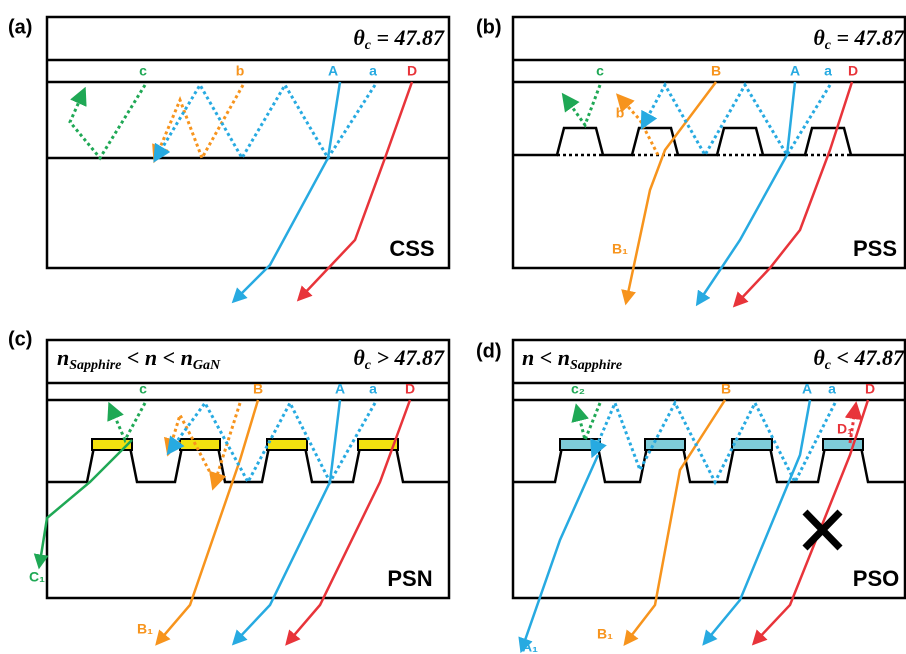  What do you see at coordinates (822, 530) in the screenshot?
I see `blocked-mark` at bounding box center [822, 530].